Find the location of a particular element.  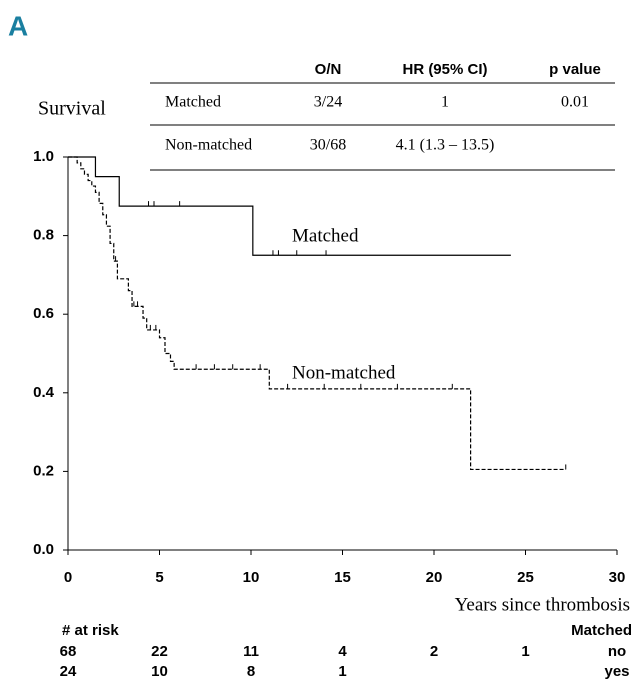

table-cell: 0.01 is located at coordinates (575, 102).